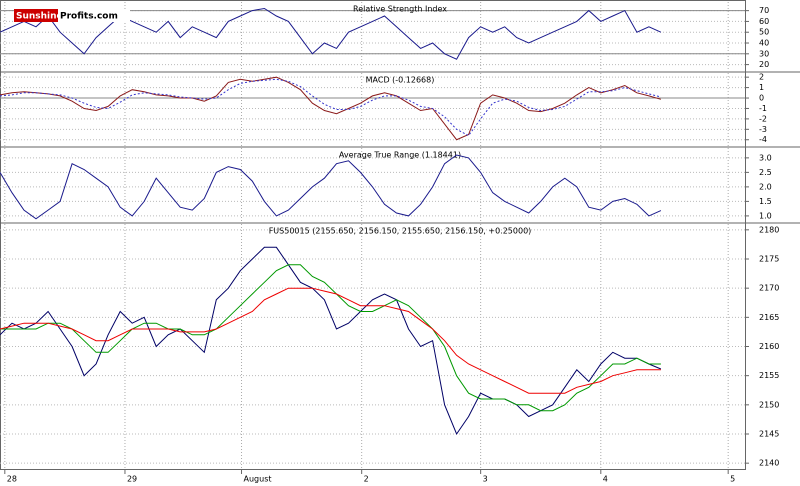  What do you see at coordinates (761, 87) in the screenshot?
I see `y-tick-label: 1` at bounding box center [761, 87].